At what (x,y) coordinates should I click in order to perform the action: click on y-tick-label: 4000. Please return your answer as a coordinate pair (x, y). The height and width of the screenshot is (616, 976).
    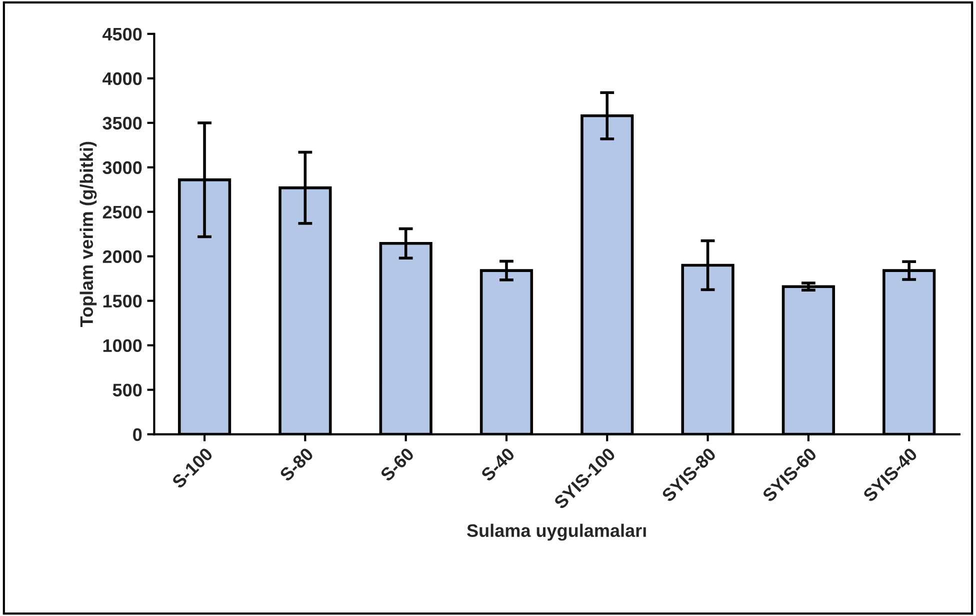
    Looking at the image, I should click on (122, 79).